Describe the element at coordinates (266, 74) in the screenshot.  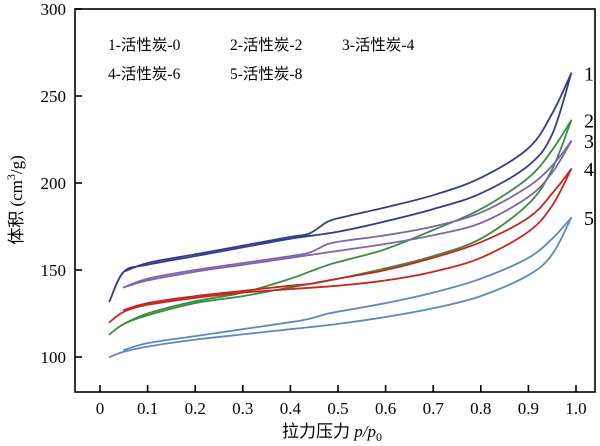
I see `legend-item-5: 5-活性炭-8` at that location.